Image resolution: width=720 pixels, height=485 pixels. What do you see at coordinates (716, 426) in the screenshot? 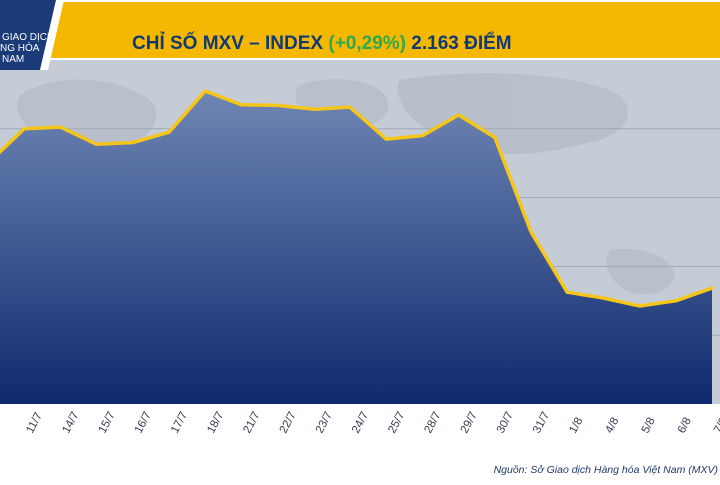
I see `x-tick-label: 7/8` at bounding box center [716, 426].